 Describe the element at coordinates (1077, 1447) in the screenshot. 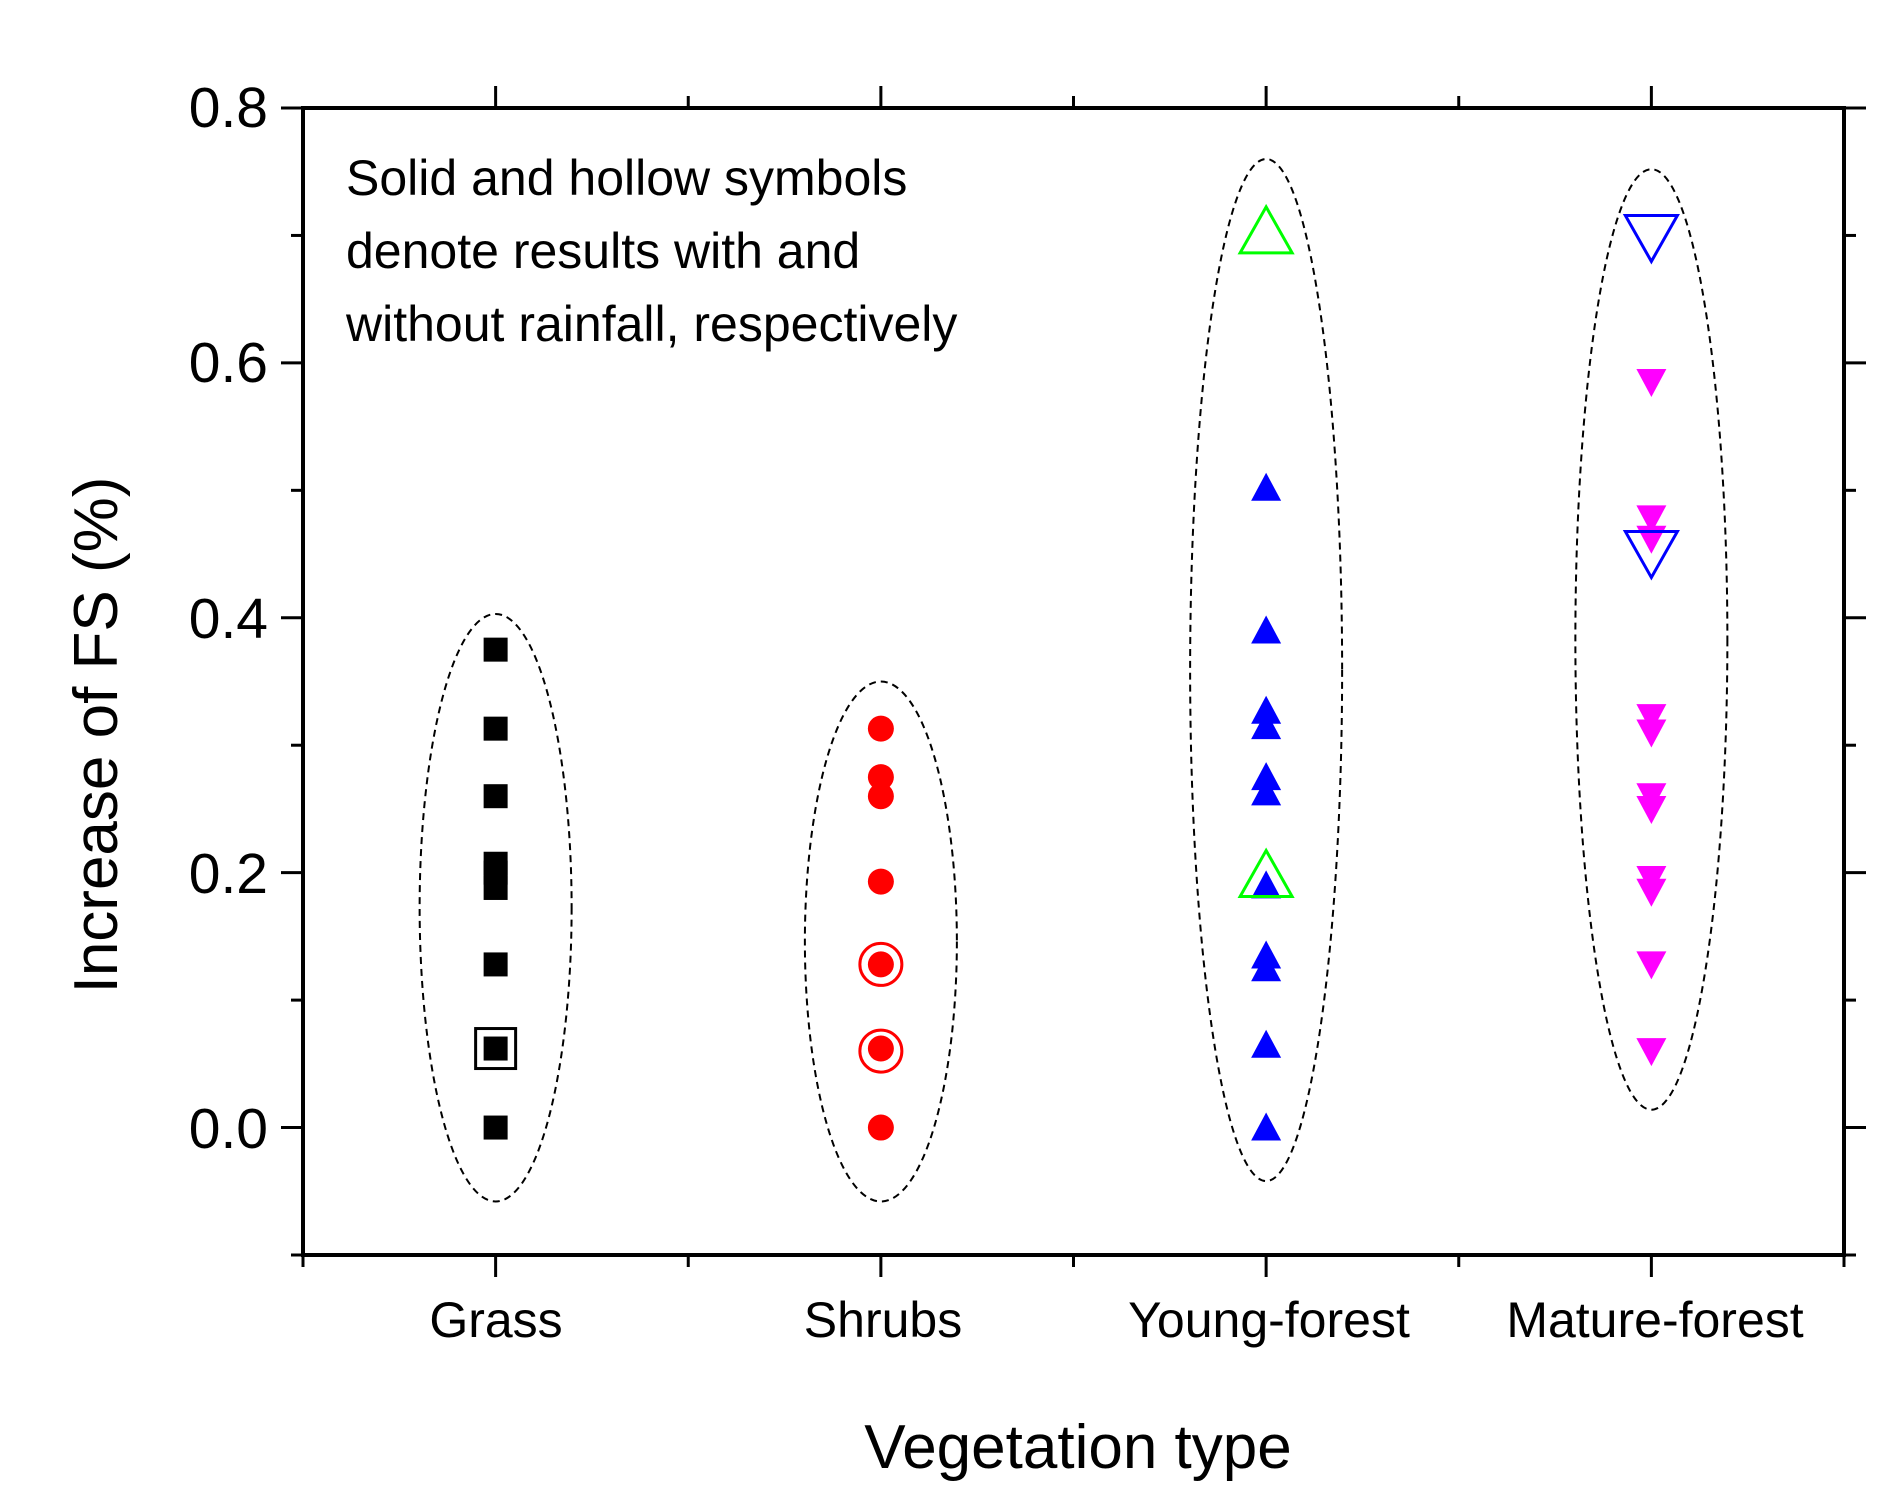

I see `x-axis-title: Vegetation type` at that location.